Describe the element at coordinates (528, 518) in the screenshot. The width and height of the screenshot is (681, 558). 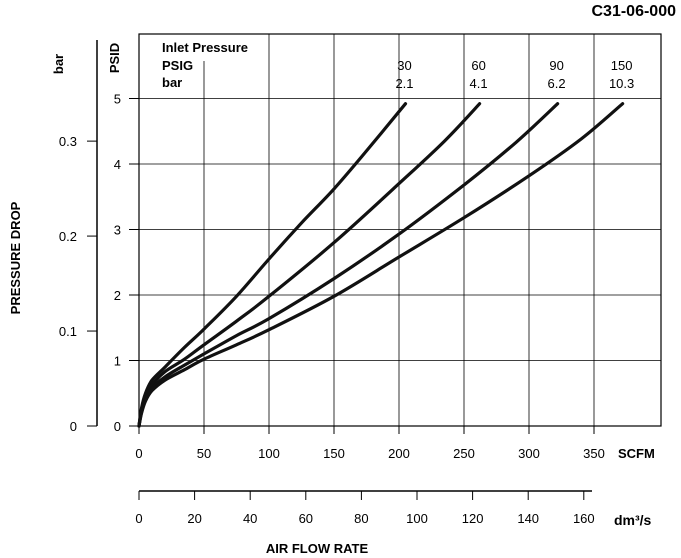
I see `dm3s-tick-label: 140` at that location.